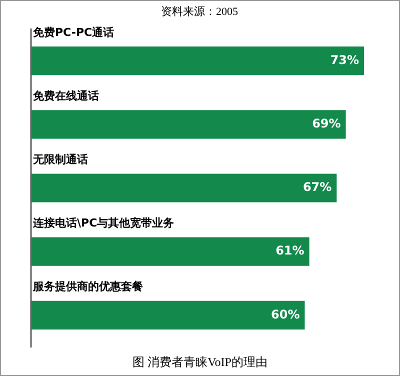 This screenshot has height=376, width=400. I want to click on data-label: 73%, so click(345, 59).